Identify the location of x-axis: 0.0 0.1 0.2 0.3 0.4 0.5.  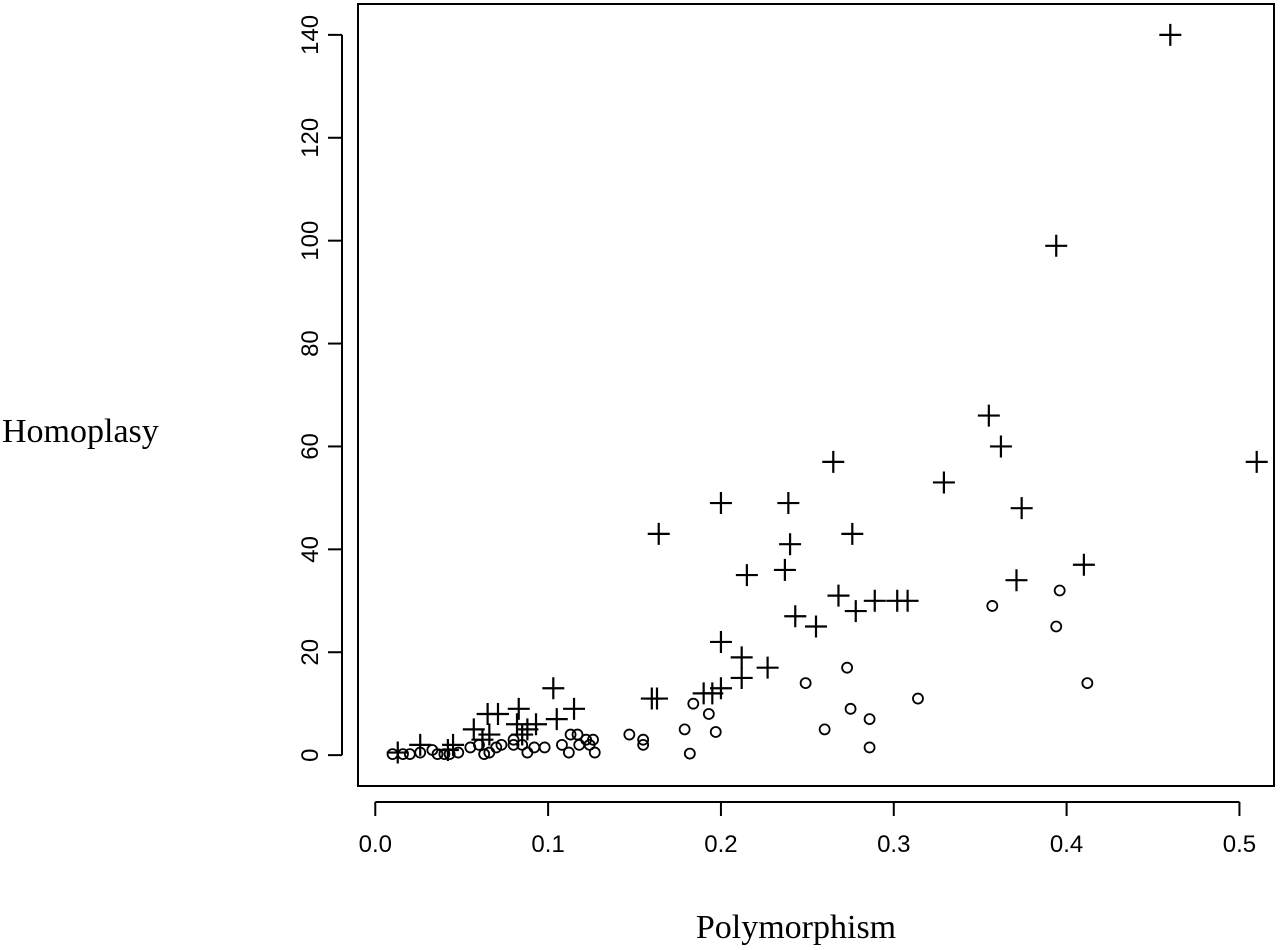
(807, 829).